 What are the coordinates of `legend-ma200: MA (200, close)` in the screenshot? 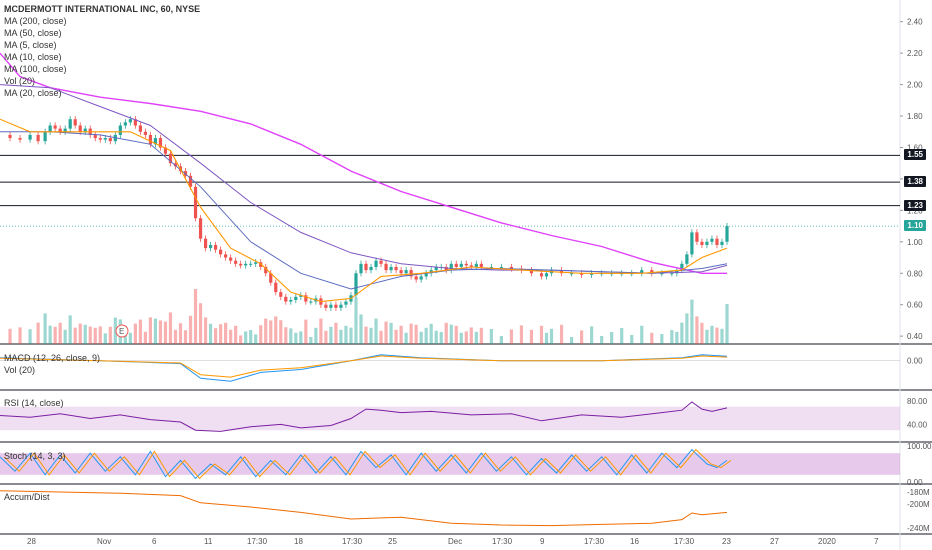 It's located at (35, 21).